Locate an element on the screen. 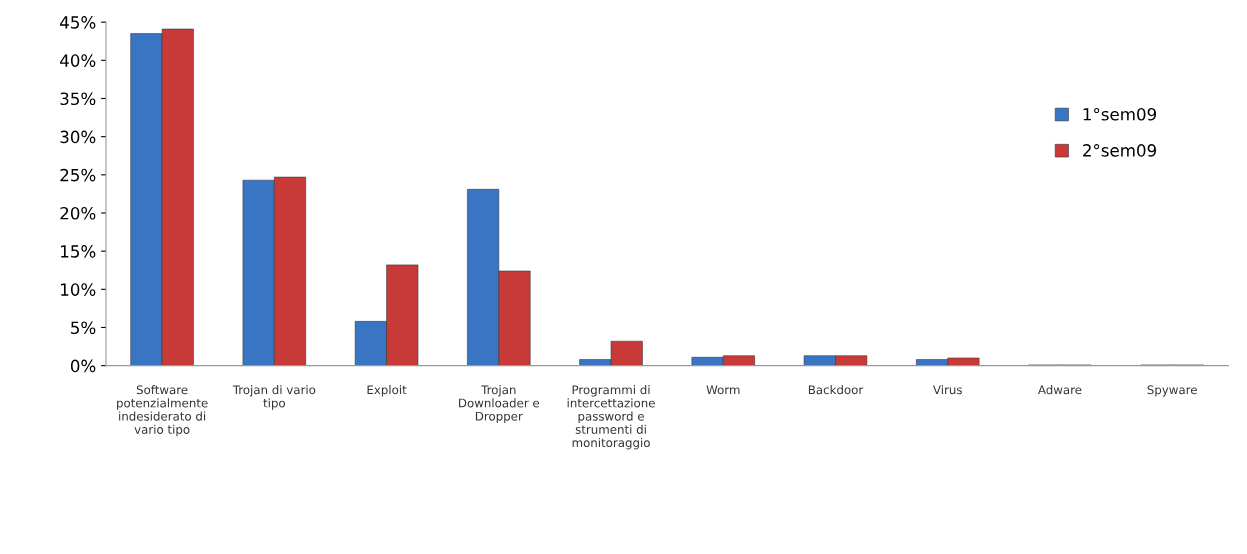 The height and width of the screenshot is (554, 1247). y-tick-label: 25% is located at coordinates (78, 175).